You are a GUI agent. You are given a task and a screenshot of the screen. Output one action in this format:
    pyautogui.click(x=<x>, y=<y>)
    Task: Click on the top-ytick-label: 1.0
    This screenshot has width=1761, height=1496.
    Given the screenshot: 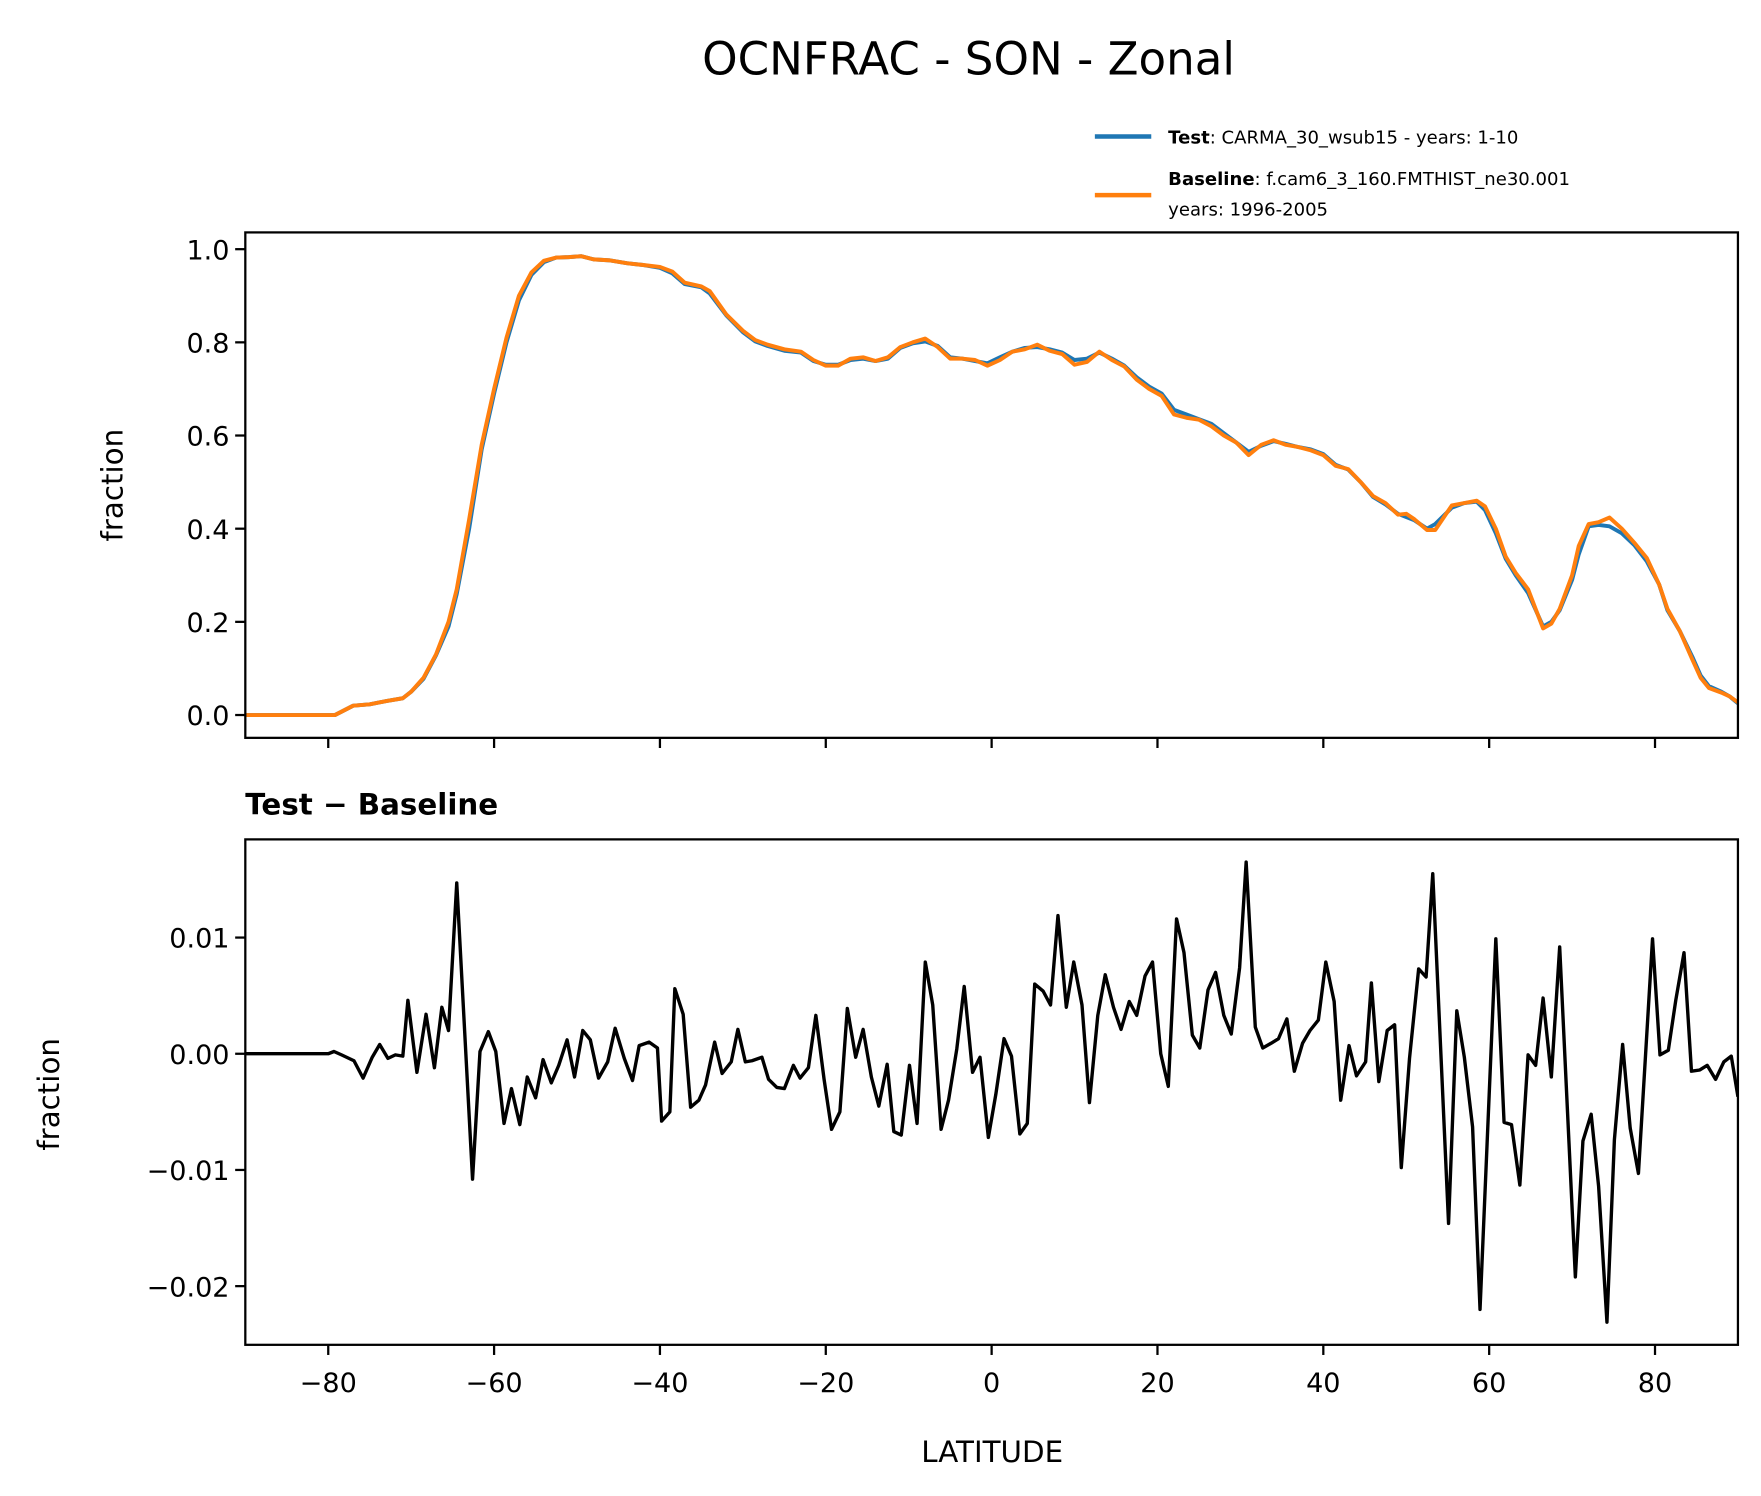 What is the action you would take?
    pyautogui.click(x=207, y=250)
    